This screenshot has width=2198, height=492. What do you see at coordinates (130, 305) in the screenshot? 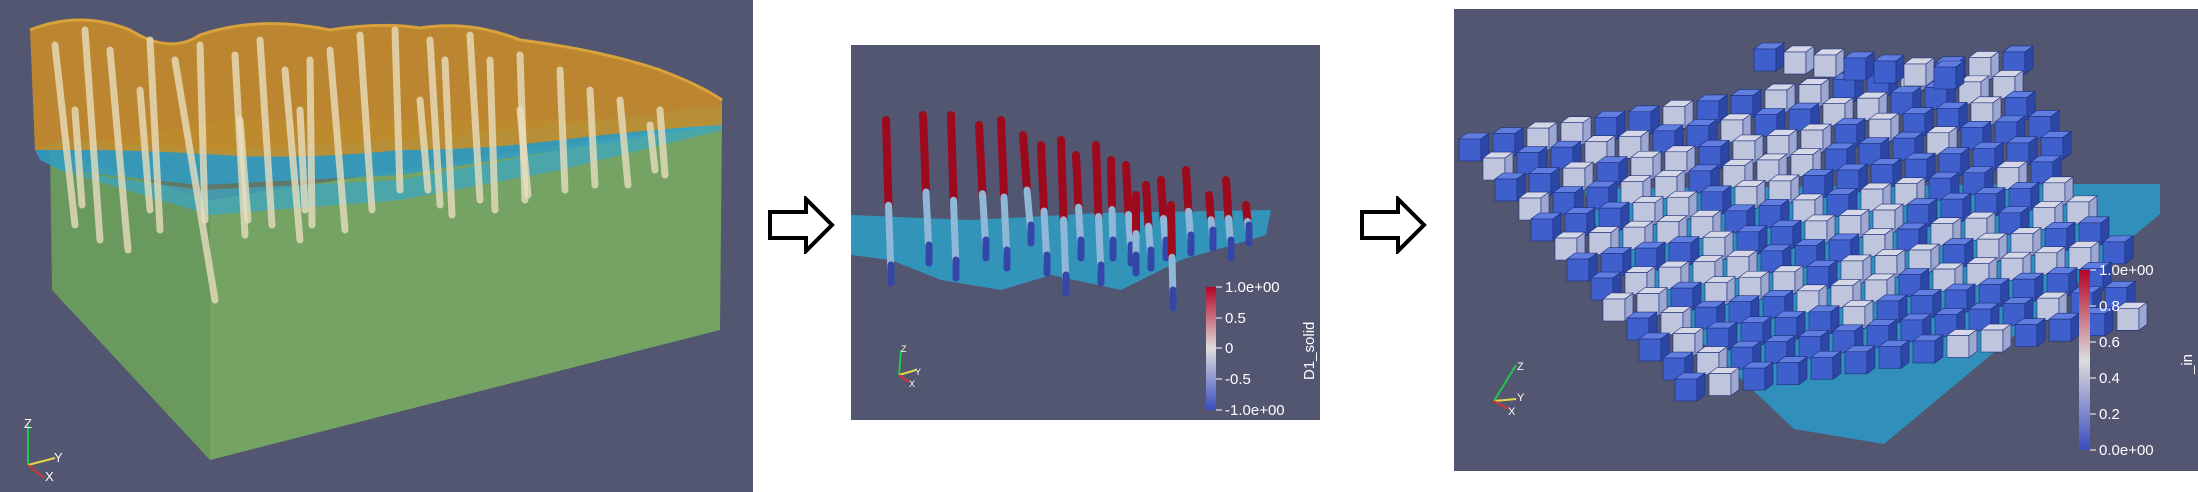
I see `green-block-left-face` at bounding box center [130, 305].